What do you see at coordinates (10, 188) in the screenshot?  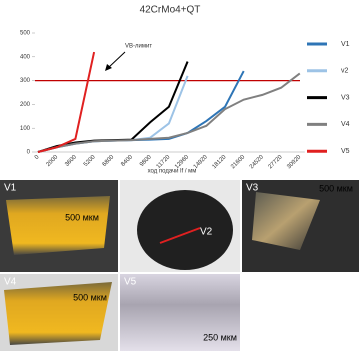 I see `photo-label: V1` at bounding box center [10, 188].